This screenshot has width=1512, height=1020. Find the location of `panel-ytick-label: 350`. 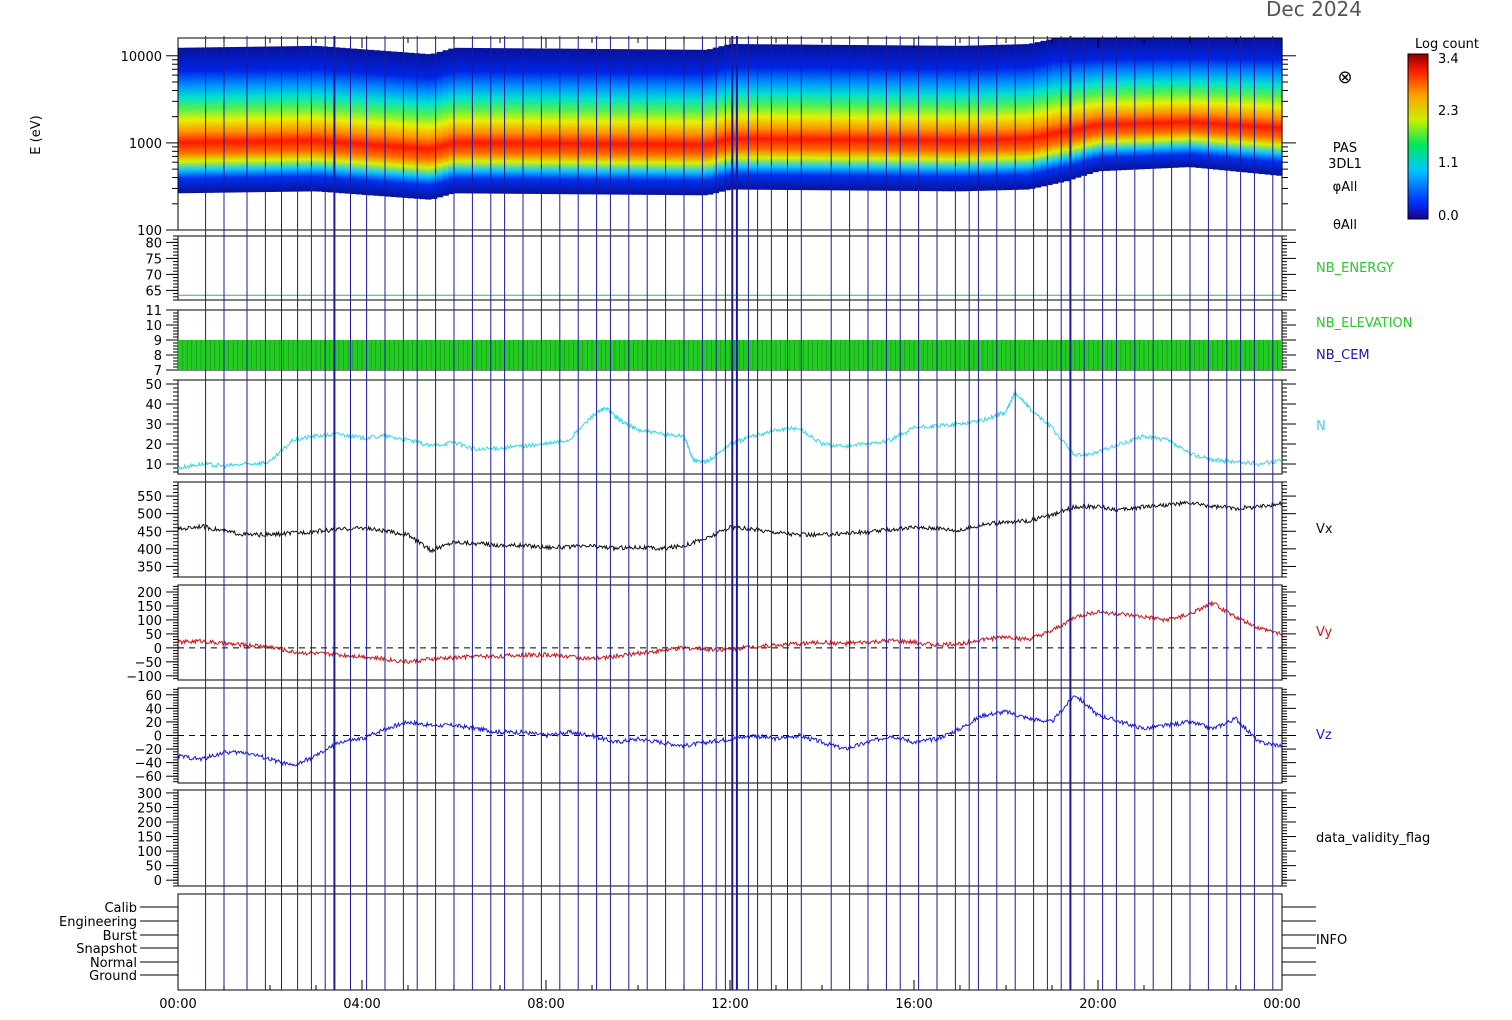

panel-ytick-label: 350 is located at coordinates (149, 567).